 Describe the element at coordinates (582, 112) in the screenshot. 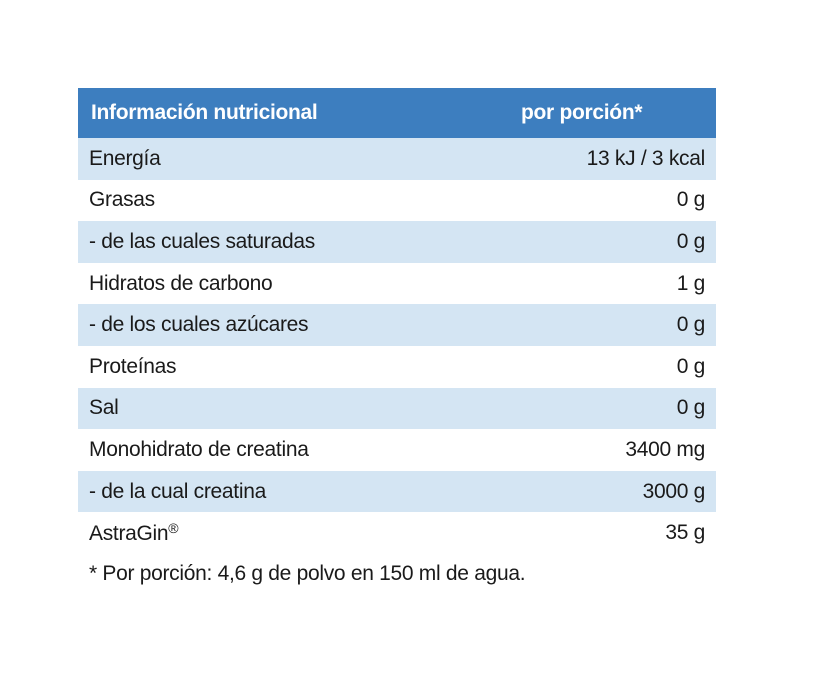

I see `header-amount: por porción*` at that location.